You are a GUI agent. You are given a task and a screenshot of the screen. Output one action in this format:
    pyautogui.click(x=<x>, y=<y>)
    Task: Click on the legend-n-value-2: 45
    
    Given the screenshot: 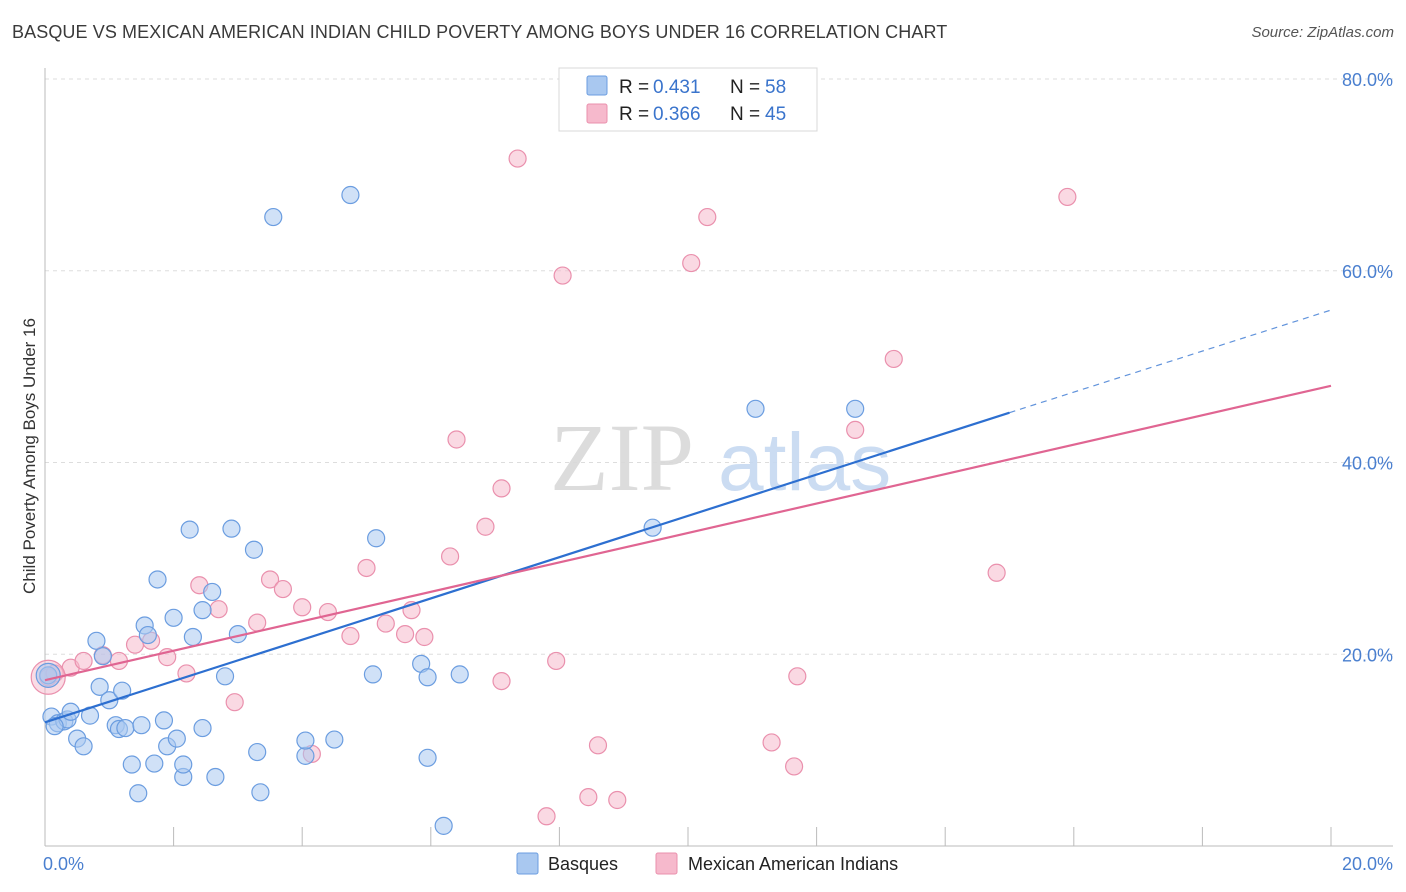 What is the action you would take?
    pyautogui.click(x=775, y=114)
    